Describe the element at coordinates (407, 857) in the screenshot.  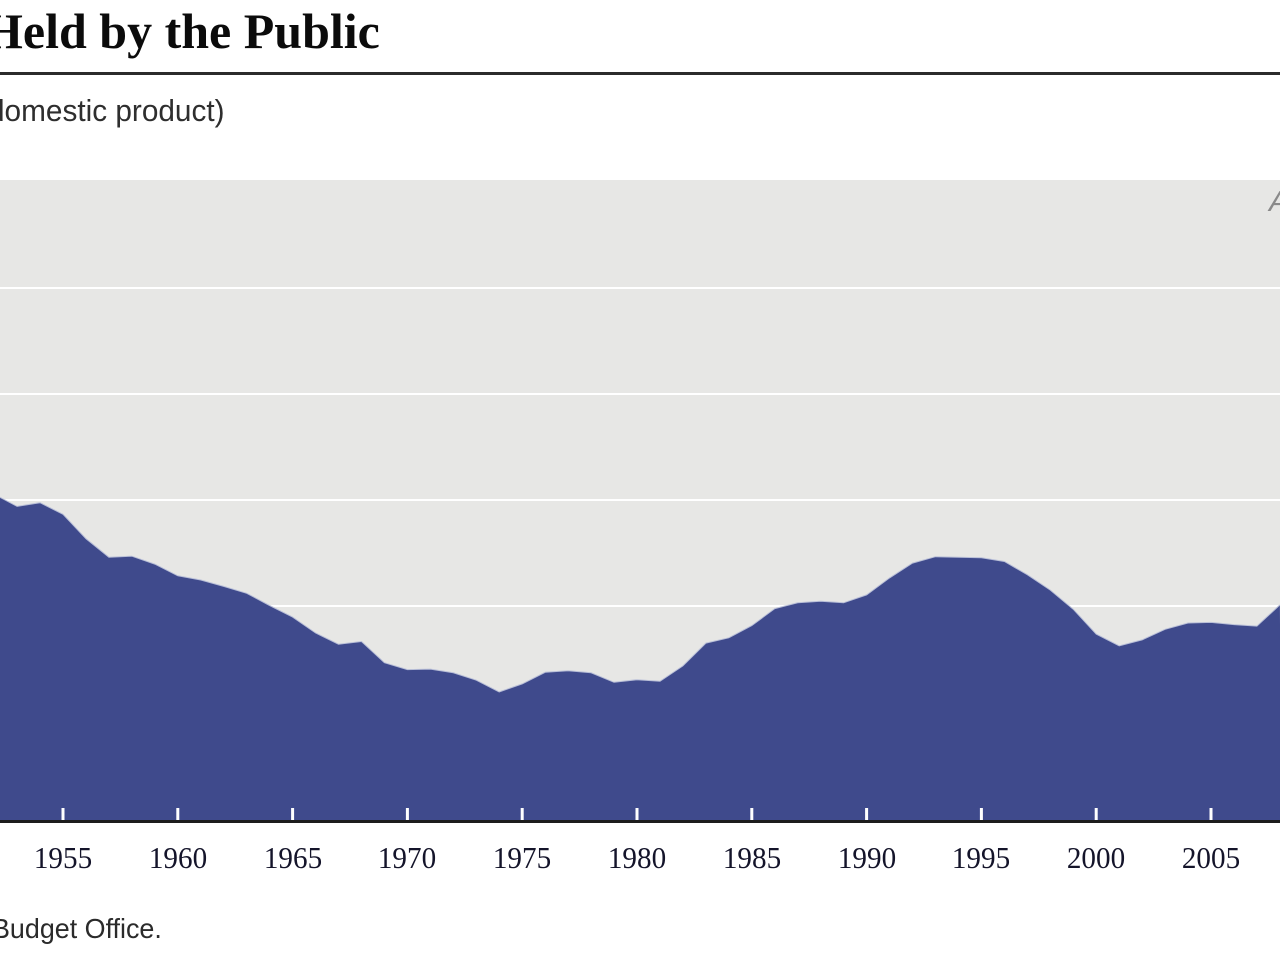
I see `x-axis-label-1970: 1970` at that location.